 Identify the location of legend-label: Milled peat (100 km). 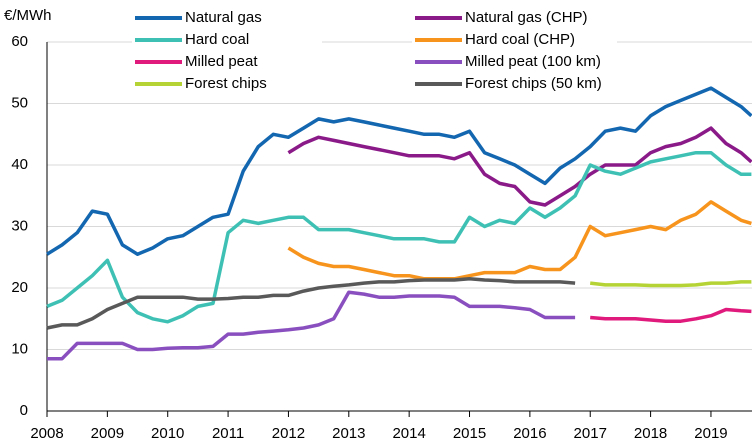
(533, 61).